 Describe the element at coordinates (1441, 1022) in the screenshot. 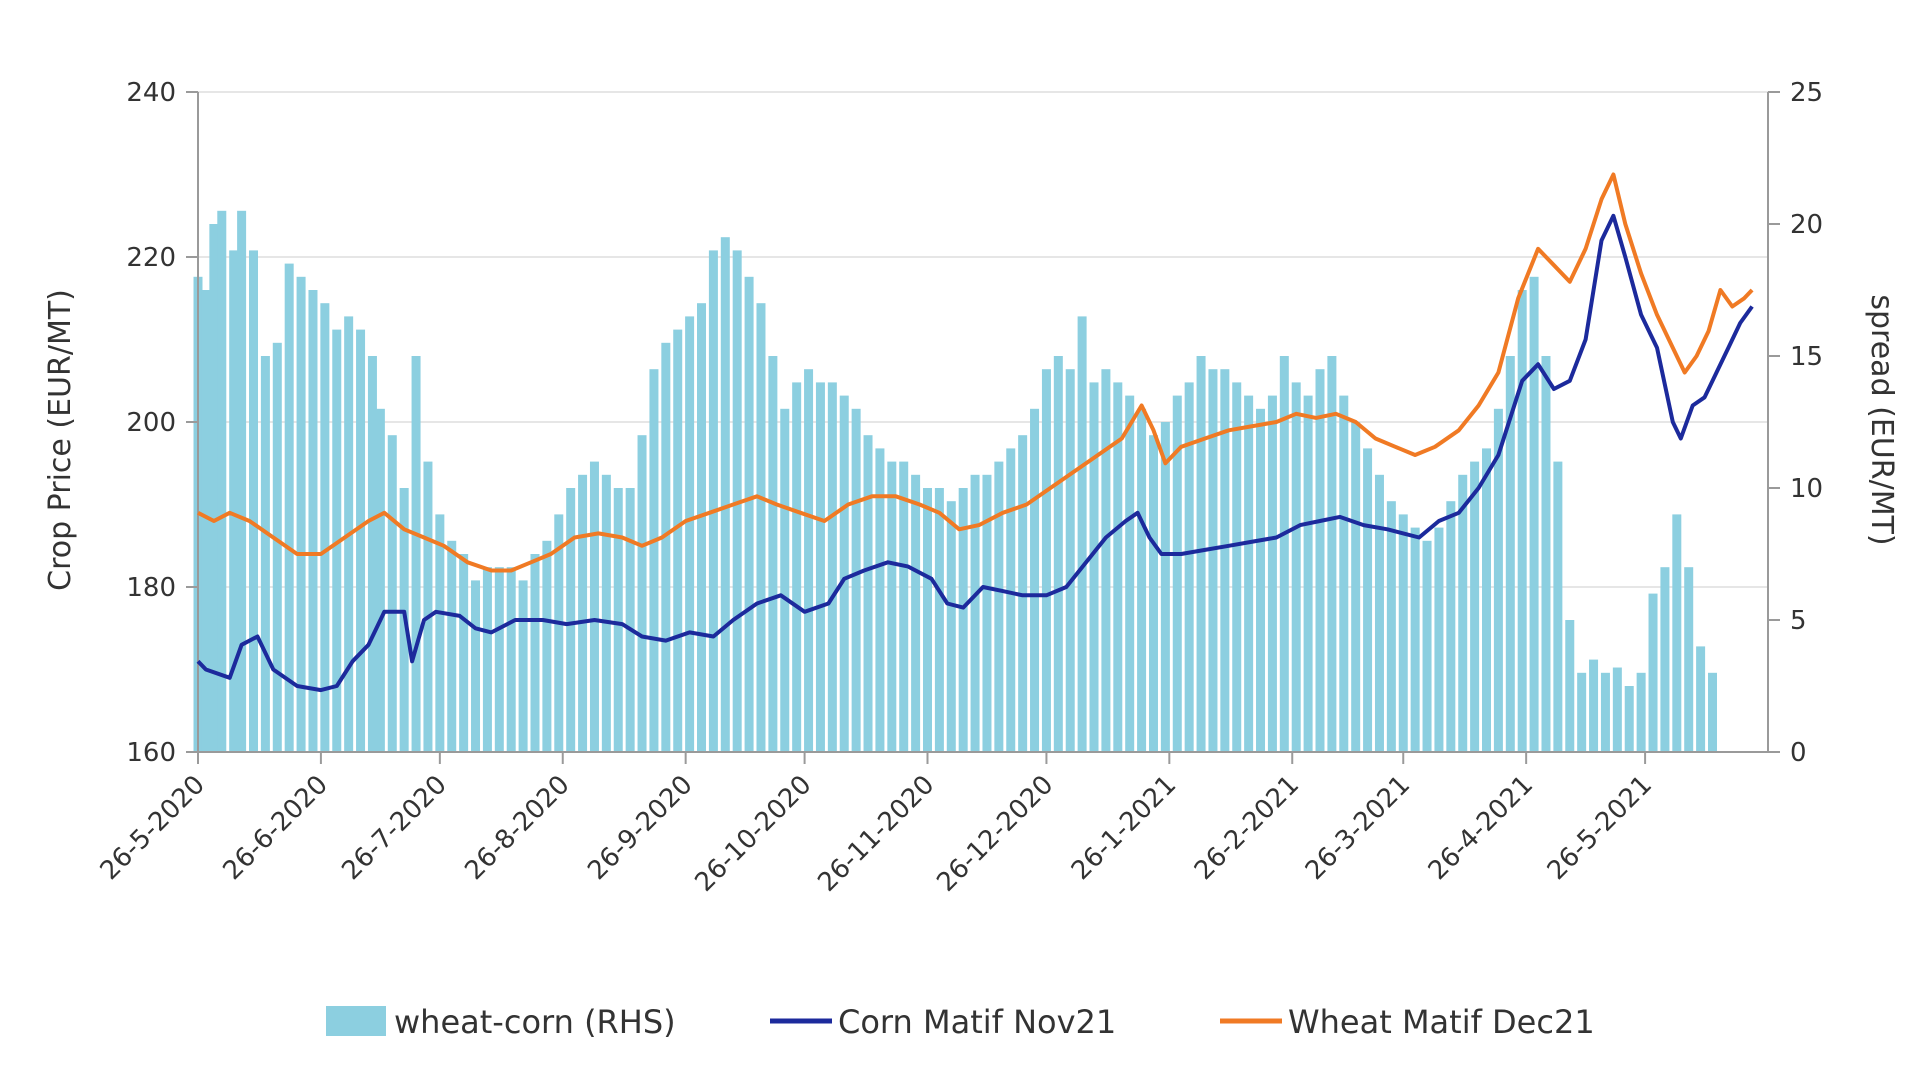

I see `legend-label-wheat: Wheat Matif Dec21` at that location.